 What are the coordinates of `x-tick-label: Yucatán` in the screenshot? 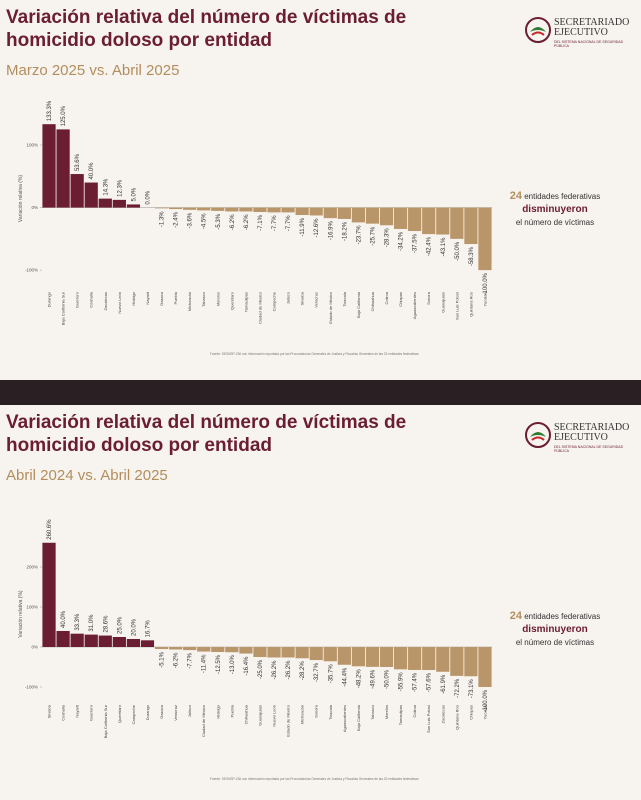 It's located at (484, 712).